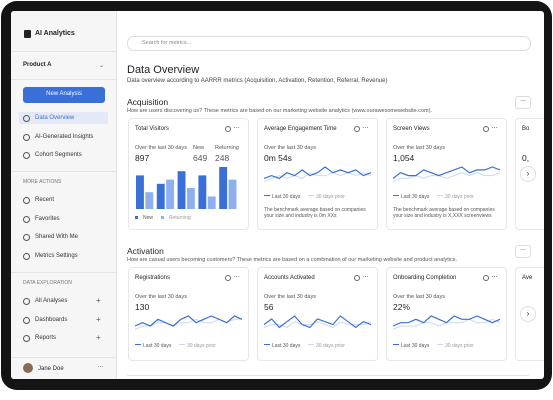 The image size is (553, 400). Describe the element at coordinates (200, 158) in the screenshot. I see `stat-value: 649` at that location.